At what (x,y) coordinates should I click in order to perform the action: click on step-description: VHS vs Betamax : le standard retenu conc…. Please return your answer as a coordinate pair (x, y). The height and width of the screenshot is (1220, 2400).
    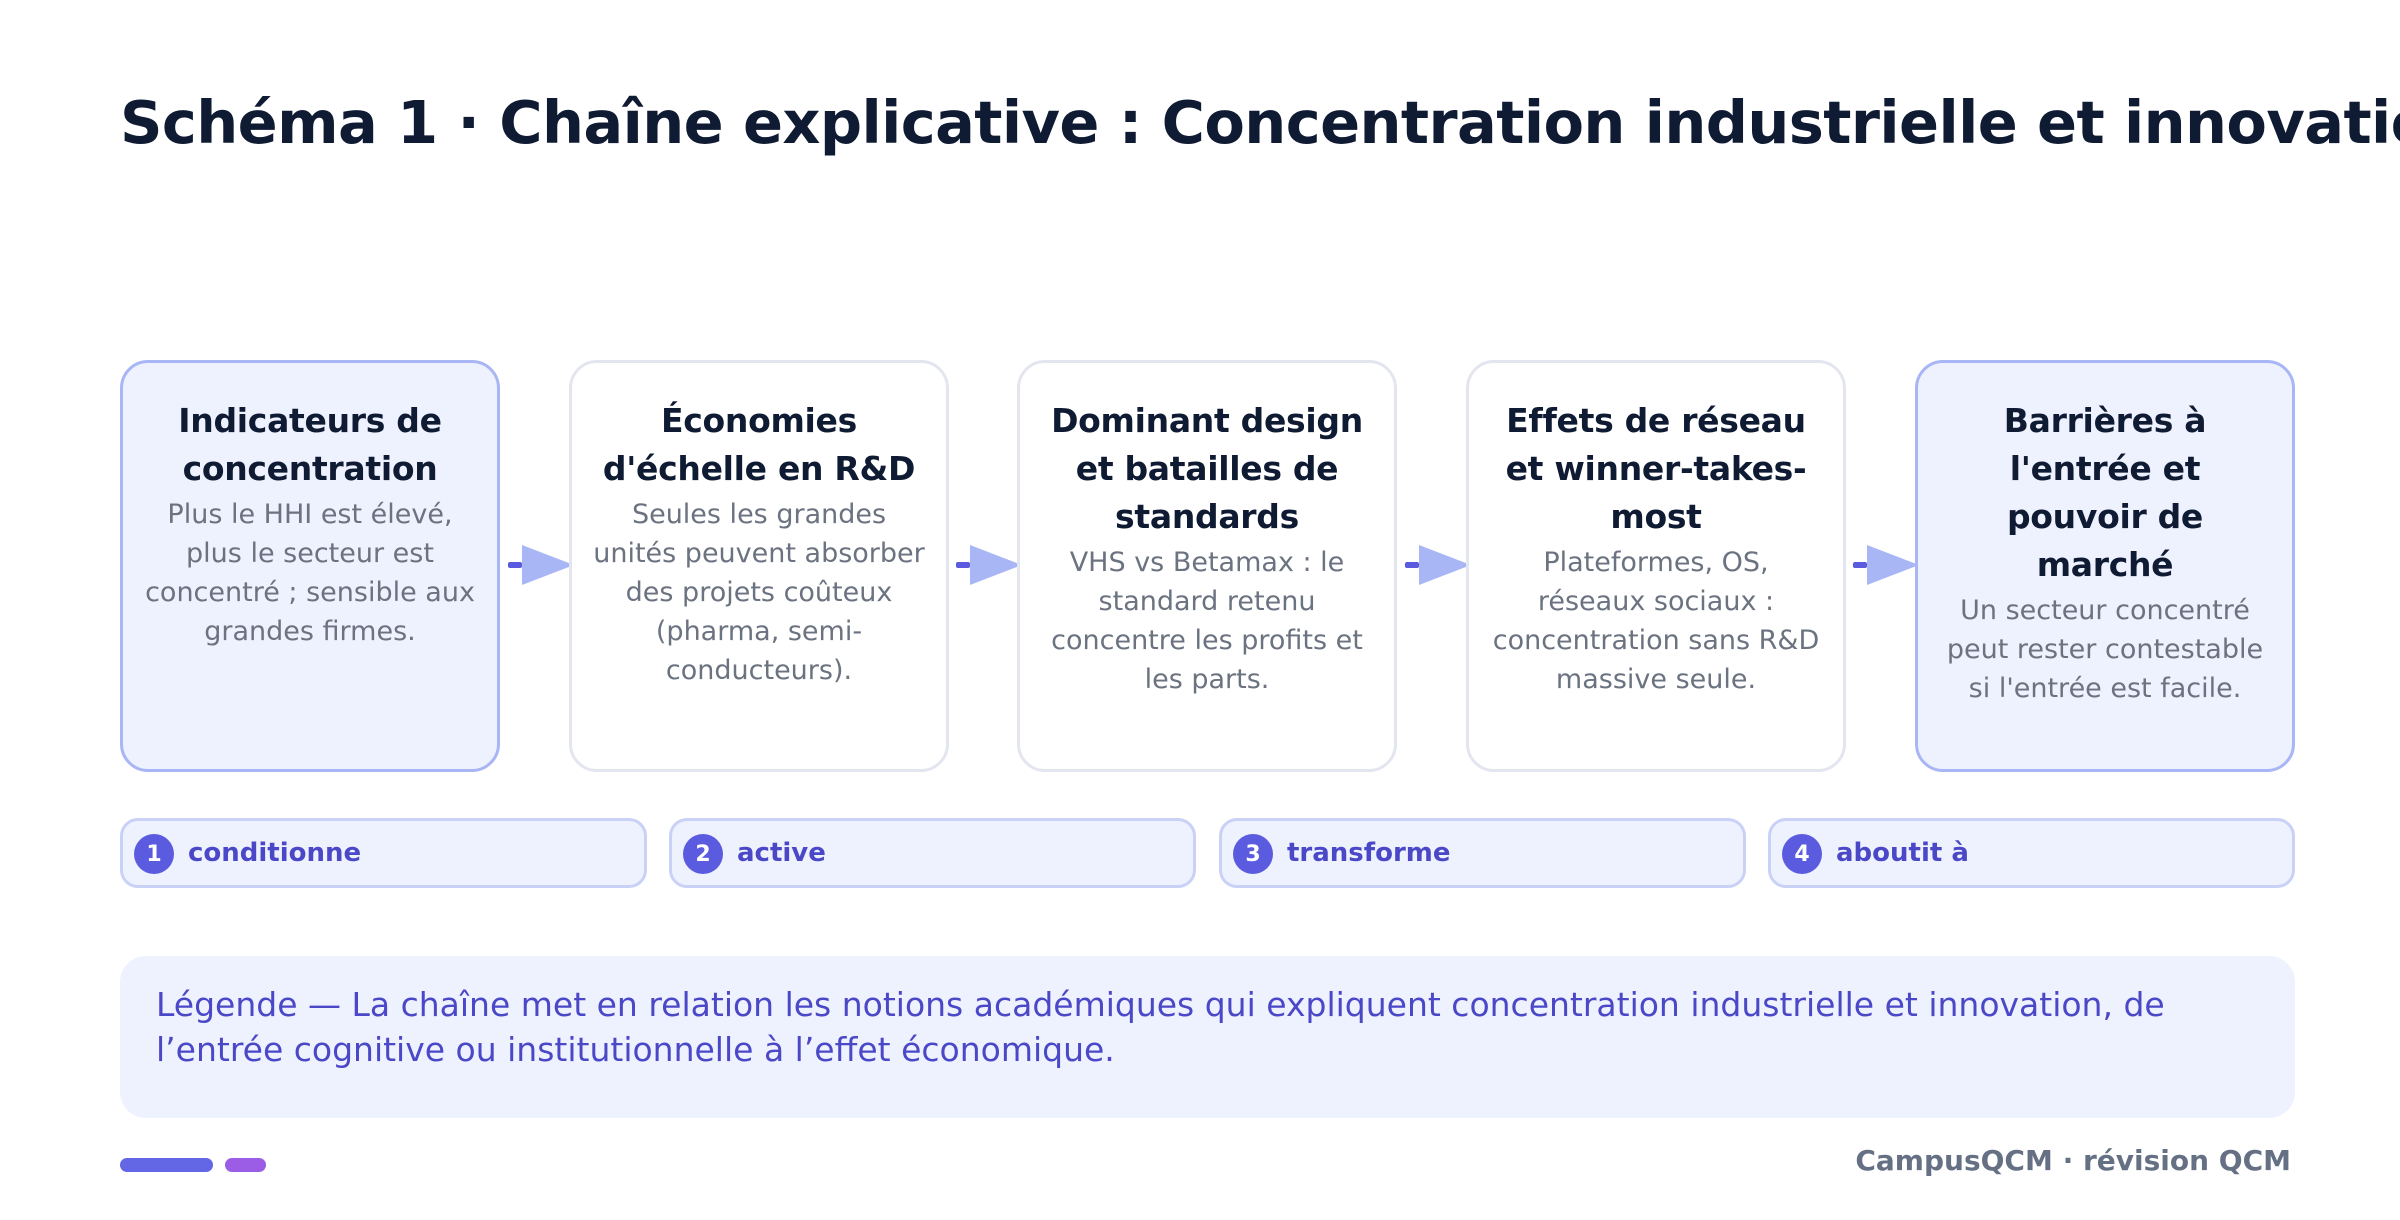
    Looking at the image, I should click on (1207, 621).